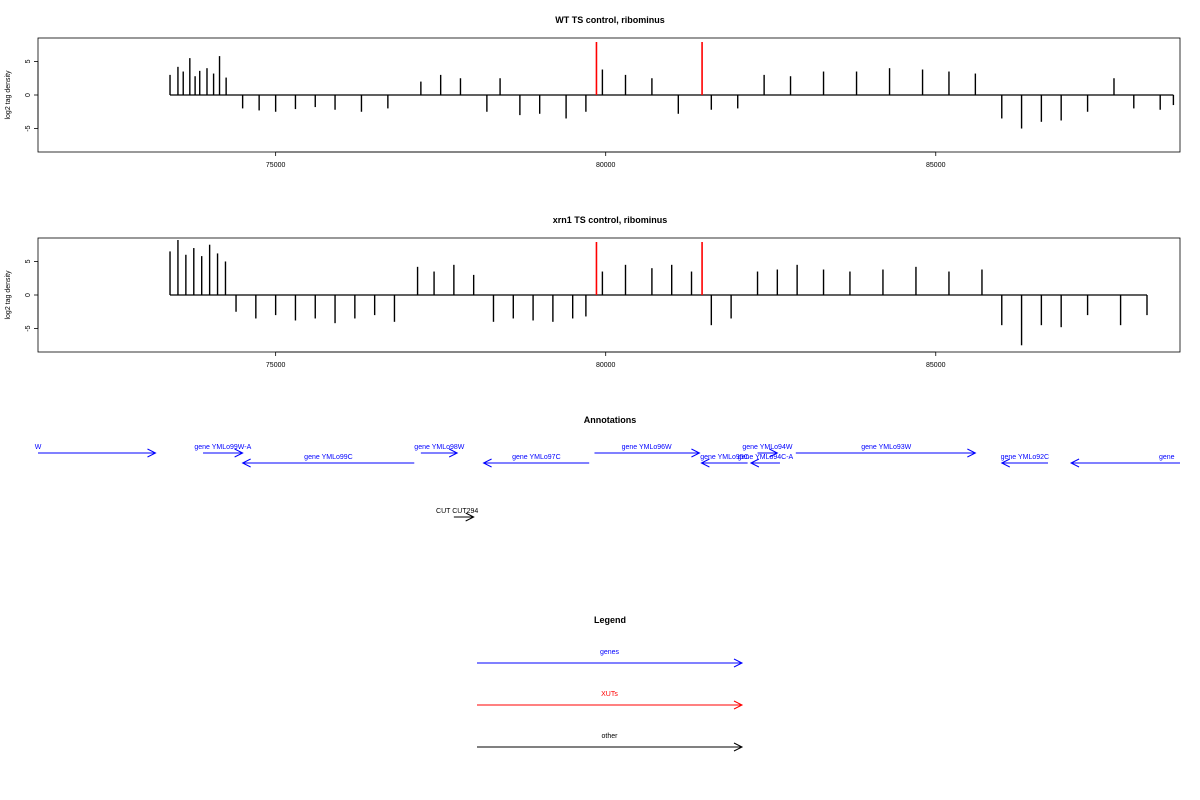 Image resolution: width=1200 pixels, height=800 pixels. What do you see at coordinates (222, 447) in the screenshot?
I see `gene-label: gene YMLo99W-A` at bounding box center [222, 447].